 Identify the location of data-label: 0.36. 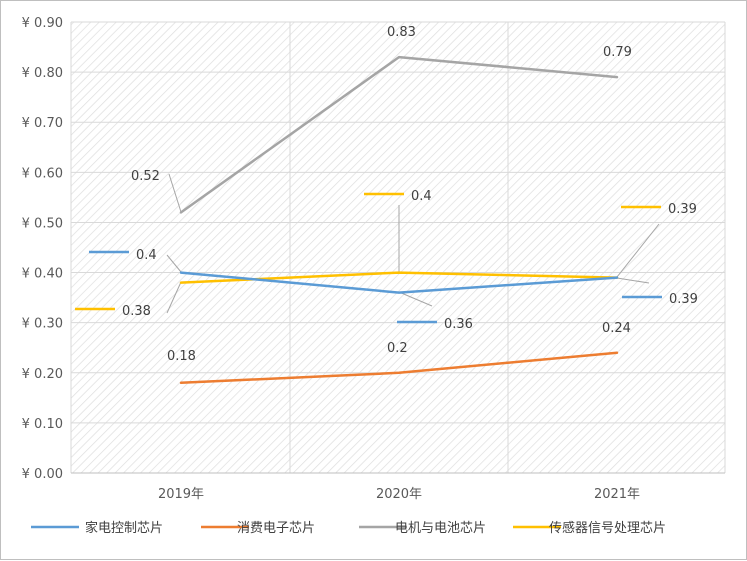
(458, 324).